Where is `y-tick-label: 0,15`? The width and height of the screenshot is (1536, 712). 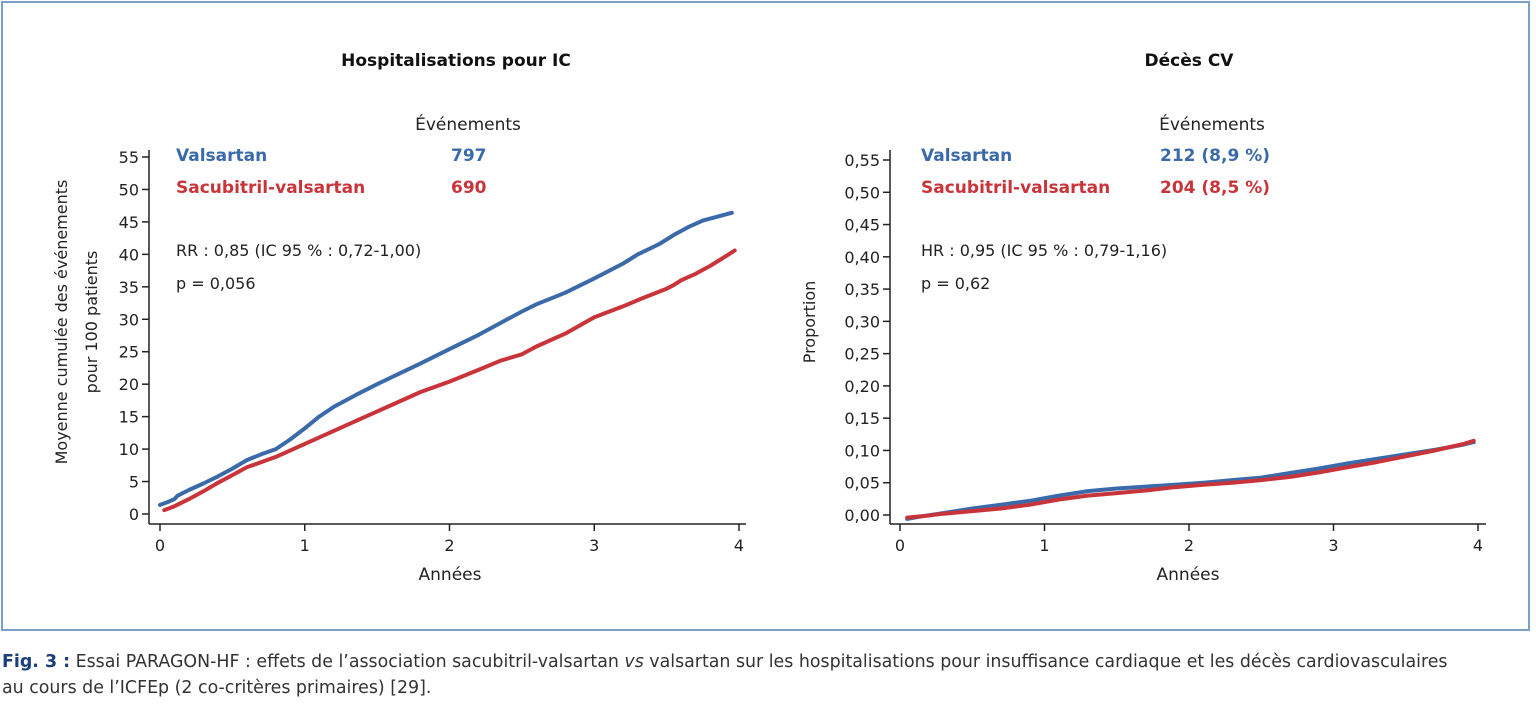 y-tick-label: 0,15 is located at coordinates (862, 418).